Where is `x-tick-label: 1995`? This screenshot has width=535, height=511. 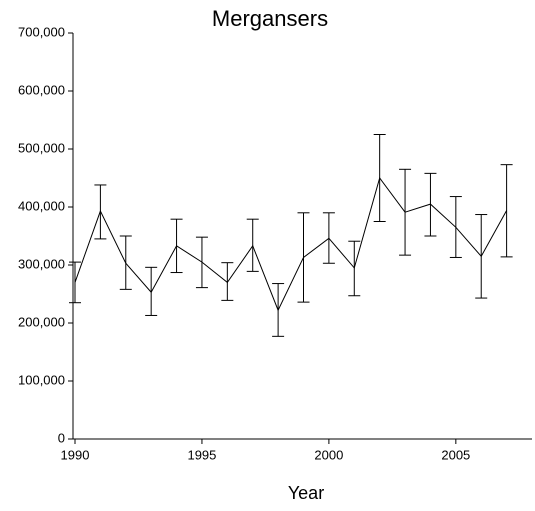 x-tick-label: 1995 is located at coordinates (201, 454).